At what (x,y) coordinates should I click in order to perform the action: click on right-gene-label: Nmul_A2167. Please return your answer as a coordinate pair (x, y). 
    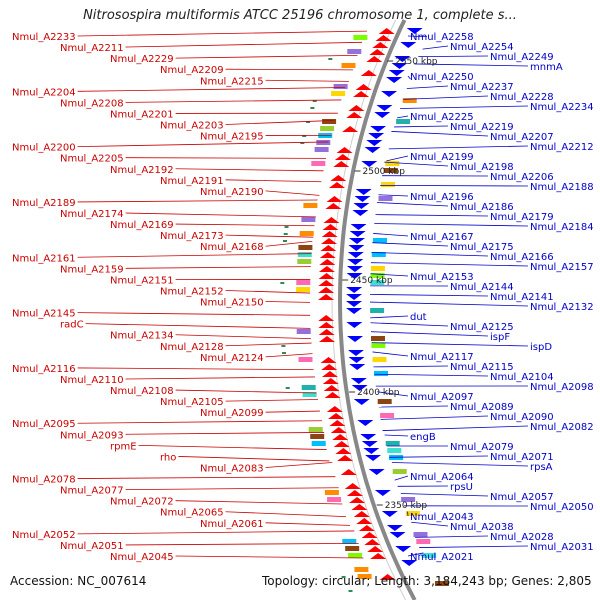
    Looking at the image, I should click on (442, 237).